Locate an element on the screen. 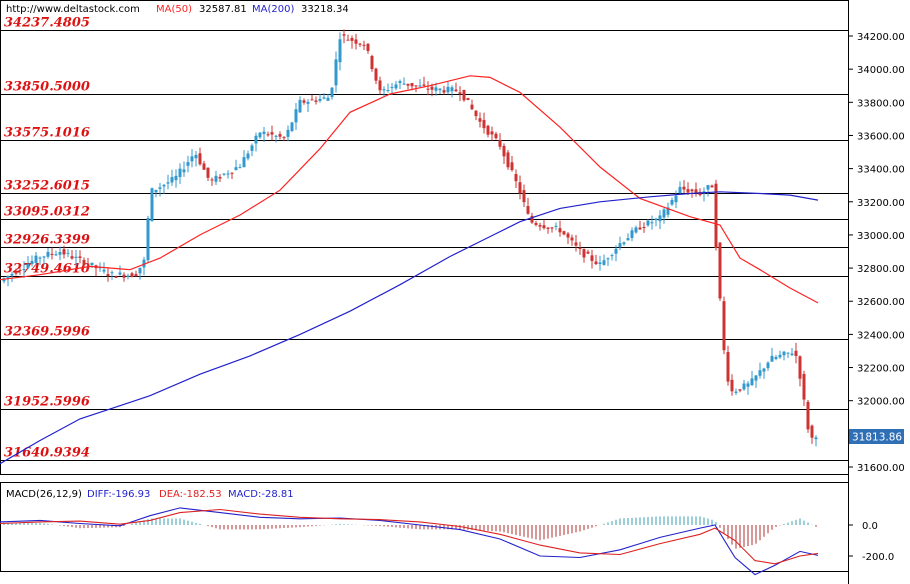 Image resolution: width=910 pixels, height=584 pixels. level-label: 32926.3399 is located at coordinates (47, 240).